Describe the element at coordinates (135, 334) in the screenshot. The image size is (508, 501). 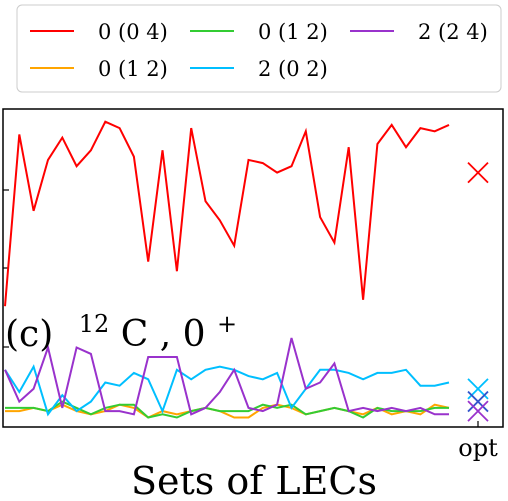
I see `nucleus-symbol: C` at that location.